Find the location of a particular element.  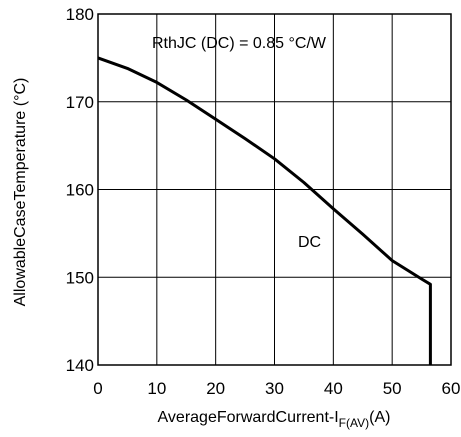

x-axis-label: AverageForwardCurrent-IF(AV)(A) is located at coordinates (274, 419).